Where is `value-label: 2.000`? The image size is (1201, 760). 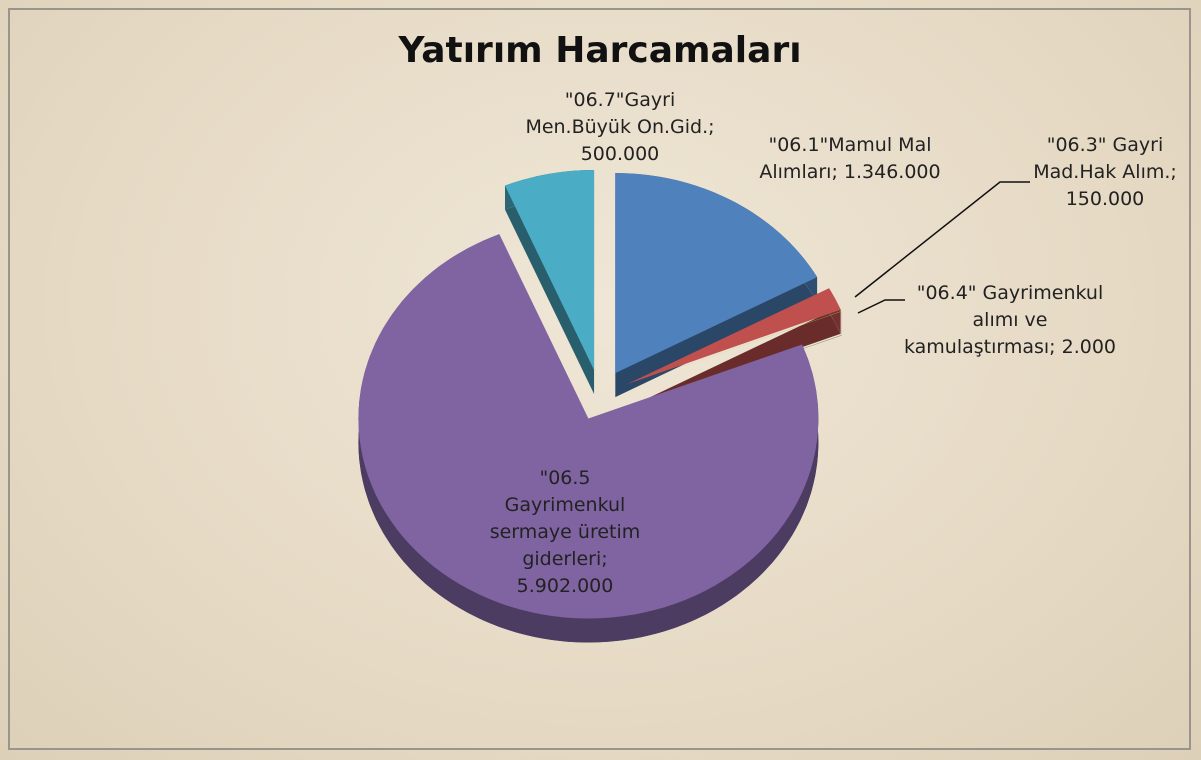 value-label: 2.000 is located at coordinates (1089, 347).